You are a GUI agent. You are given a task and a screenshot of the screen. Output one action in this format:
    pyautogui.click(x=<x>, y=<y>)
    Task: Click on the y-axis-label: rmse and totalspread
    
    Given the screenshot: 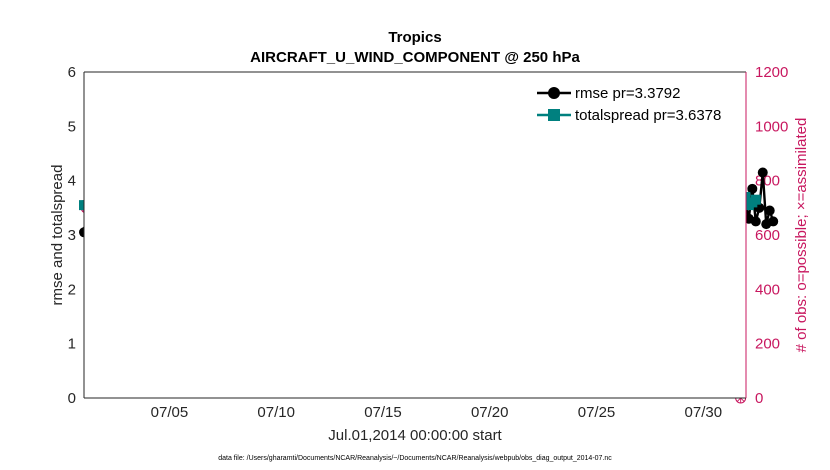 What is the action you would take?
    pyautogui.click(x=57, y=235)
    